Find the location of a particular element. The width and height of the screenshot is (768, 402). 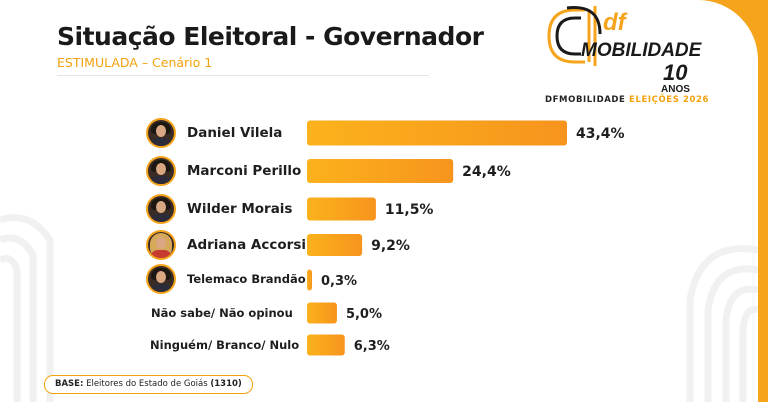

value-label-daniel-vilela: 43,4% is located at coordinates (600, 134).